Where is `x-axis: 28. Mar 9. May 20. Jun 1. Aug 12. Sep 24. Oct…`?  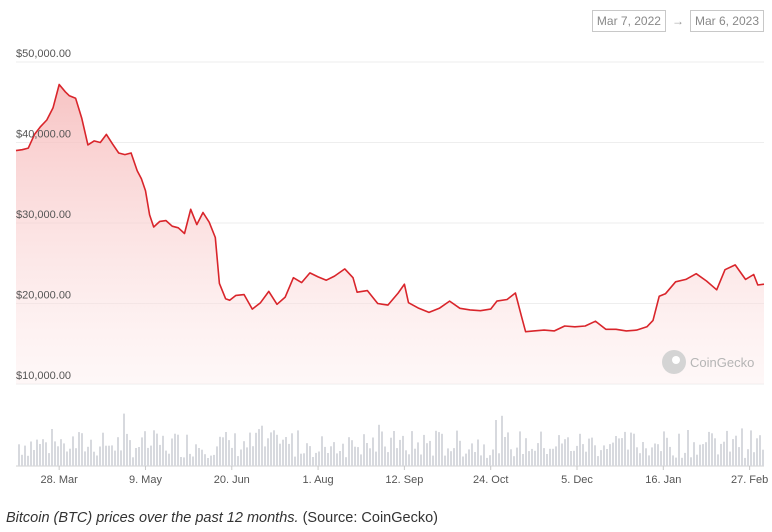
x-axis: 28. Mar 9. May 20. Jun 1. Aug 12. Sep 24. Oct… is located at coordinates (404, 476).